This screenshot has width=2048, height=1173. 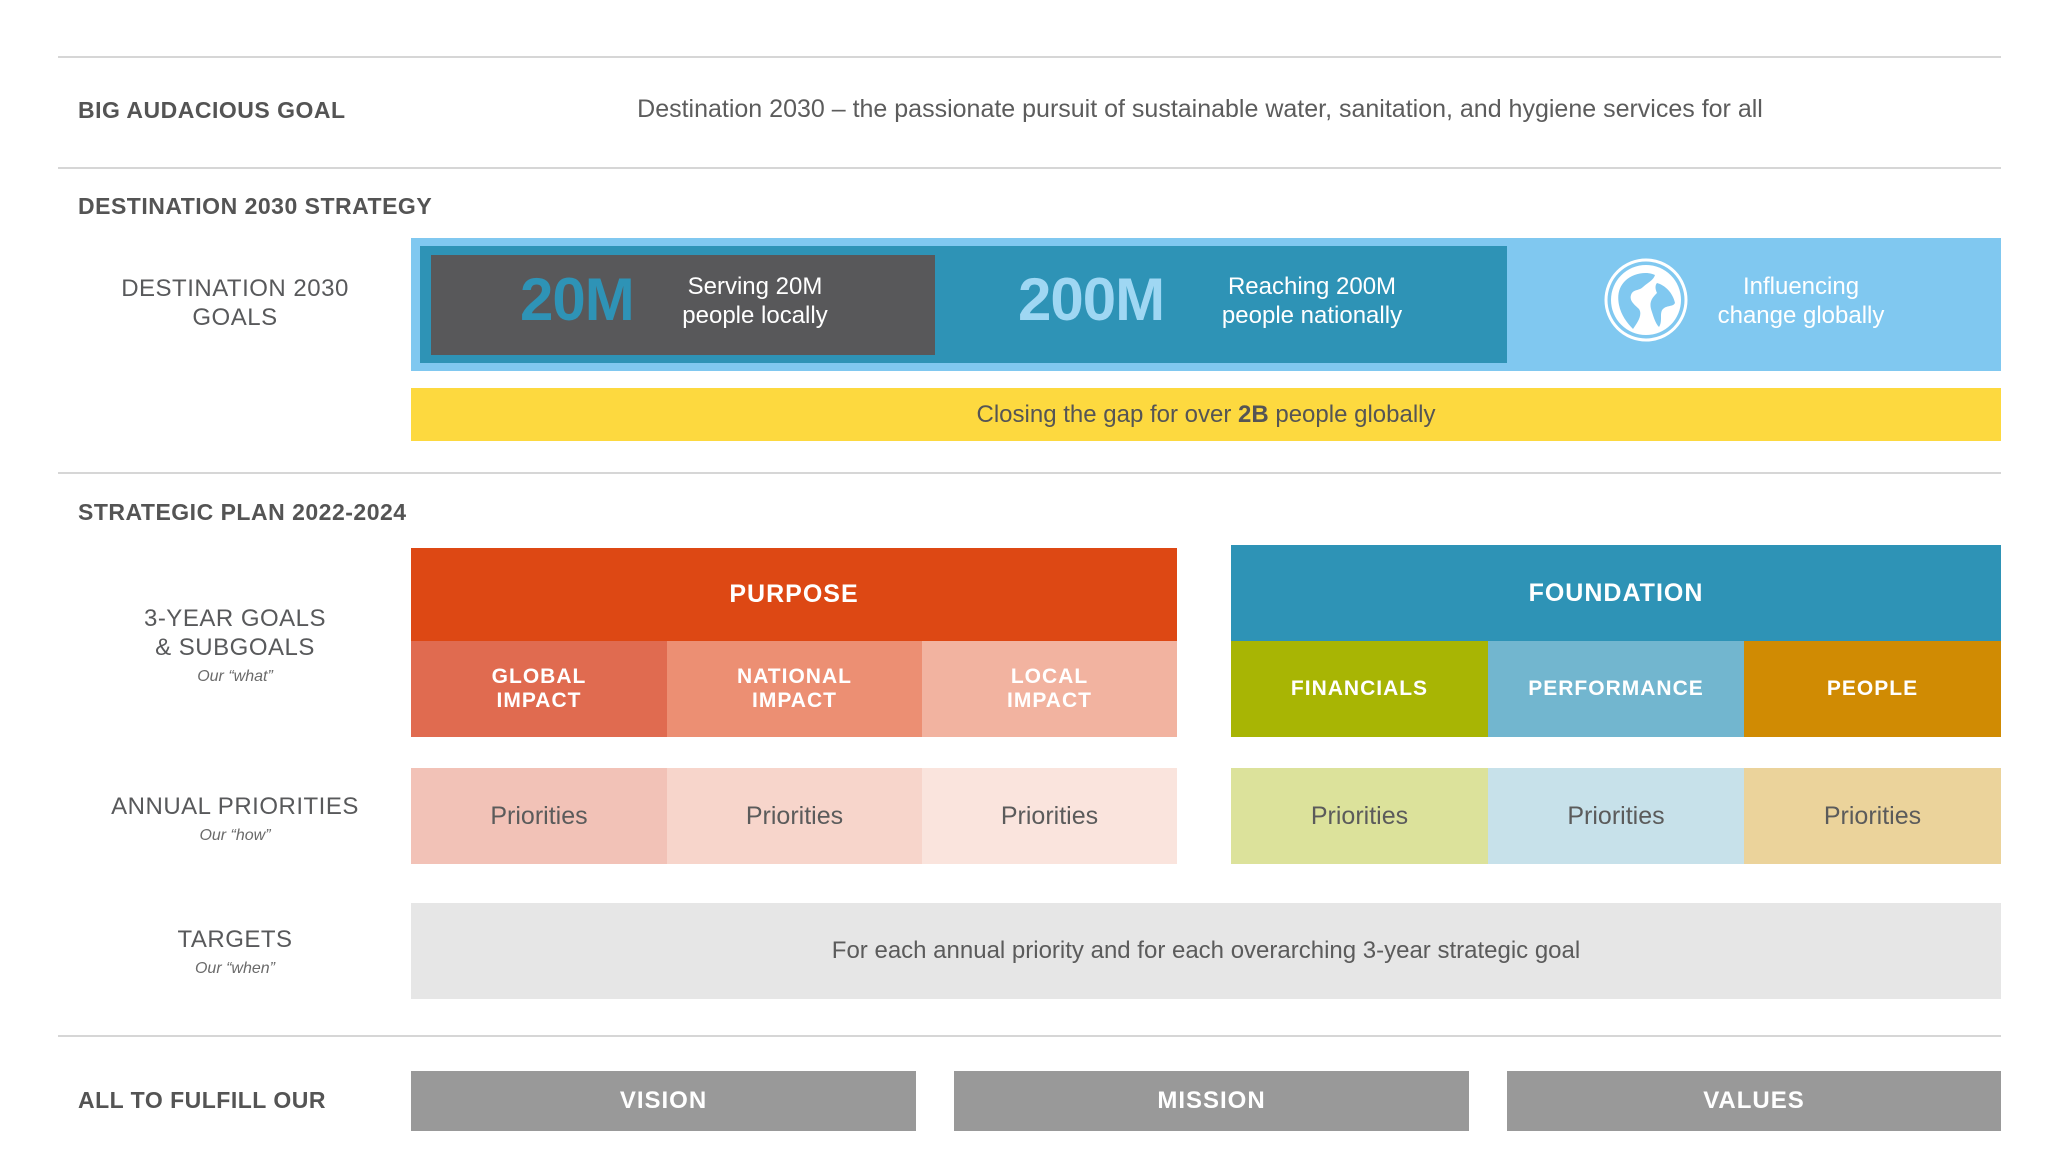 What do you see at coordinates (1211, 1101) in the screenshot?
I see `mission-box: MISSION` at bounding box center [1211, 1101].